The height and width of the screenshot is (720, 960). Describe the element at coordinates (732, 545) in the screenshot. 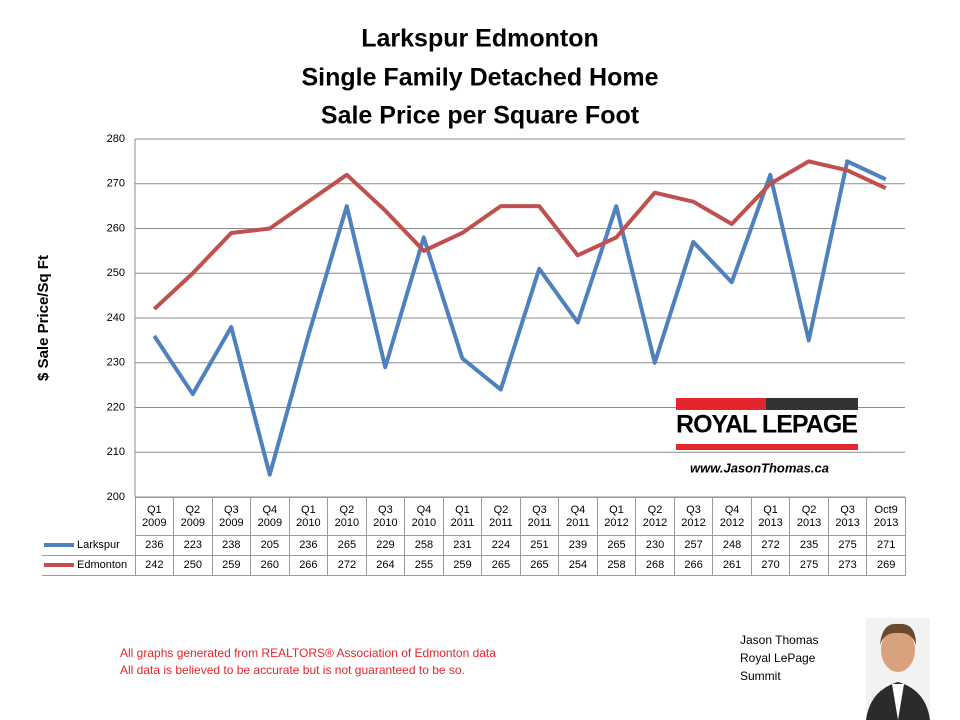

I see `table-value: 248` at that location.